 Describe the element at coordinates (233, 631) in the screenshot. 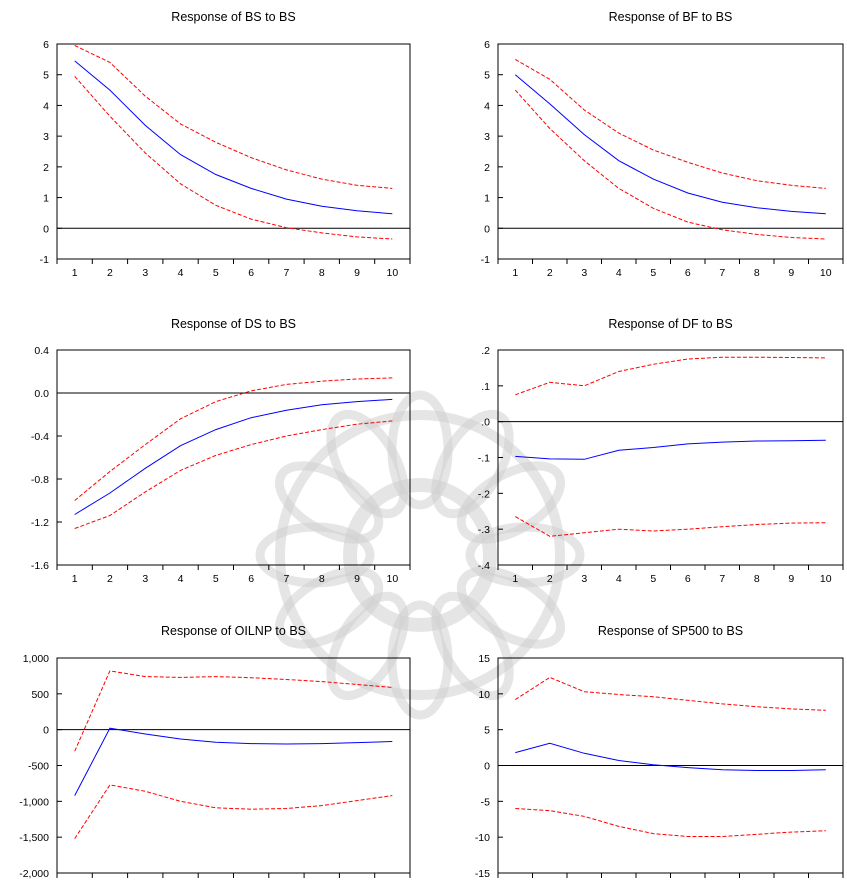

I see `chart-title: Response of OILNP to BS` at that location.